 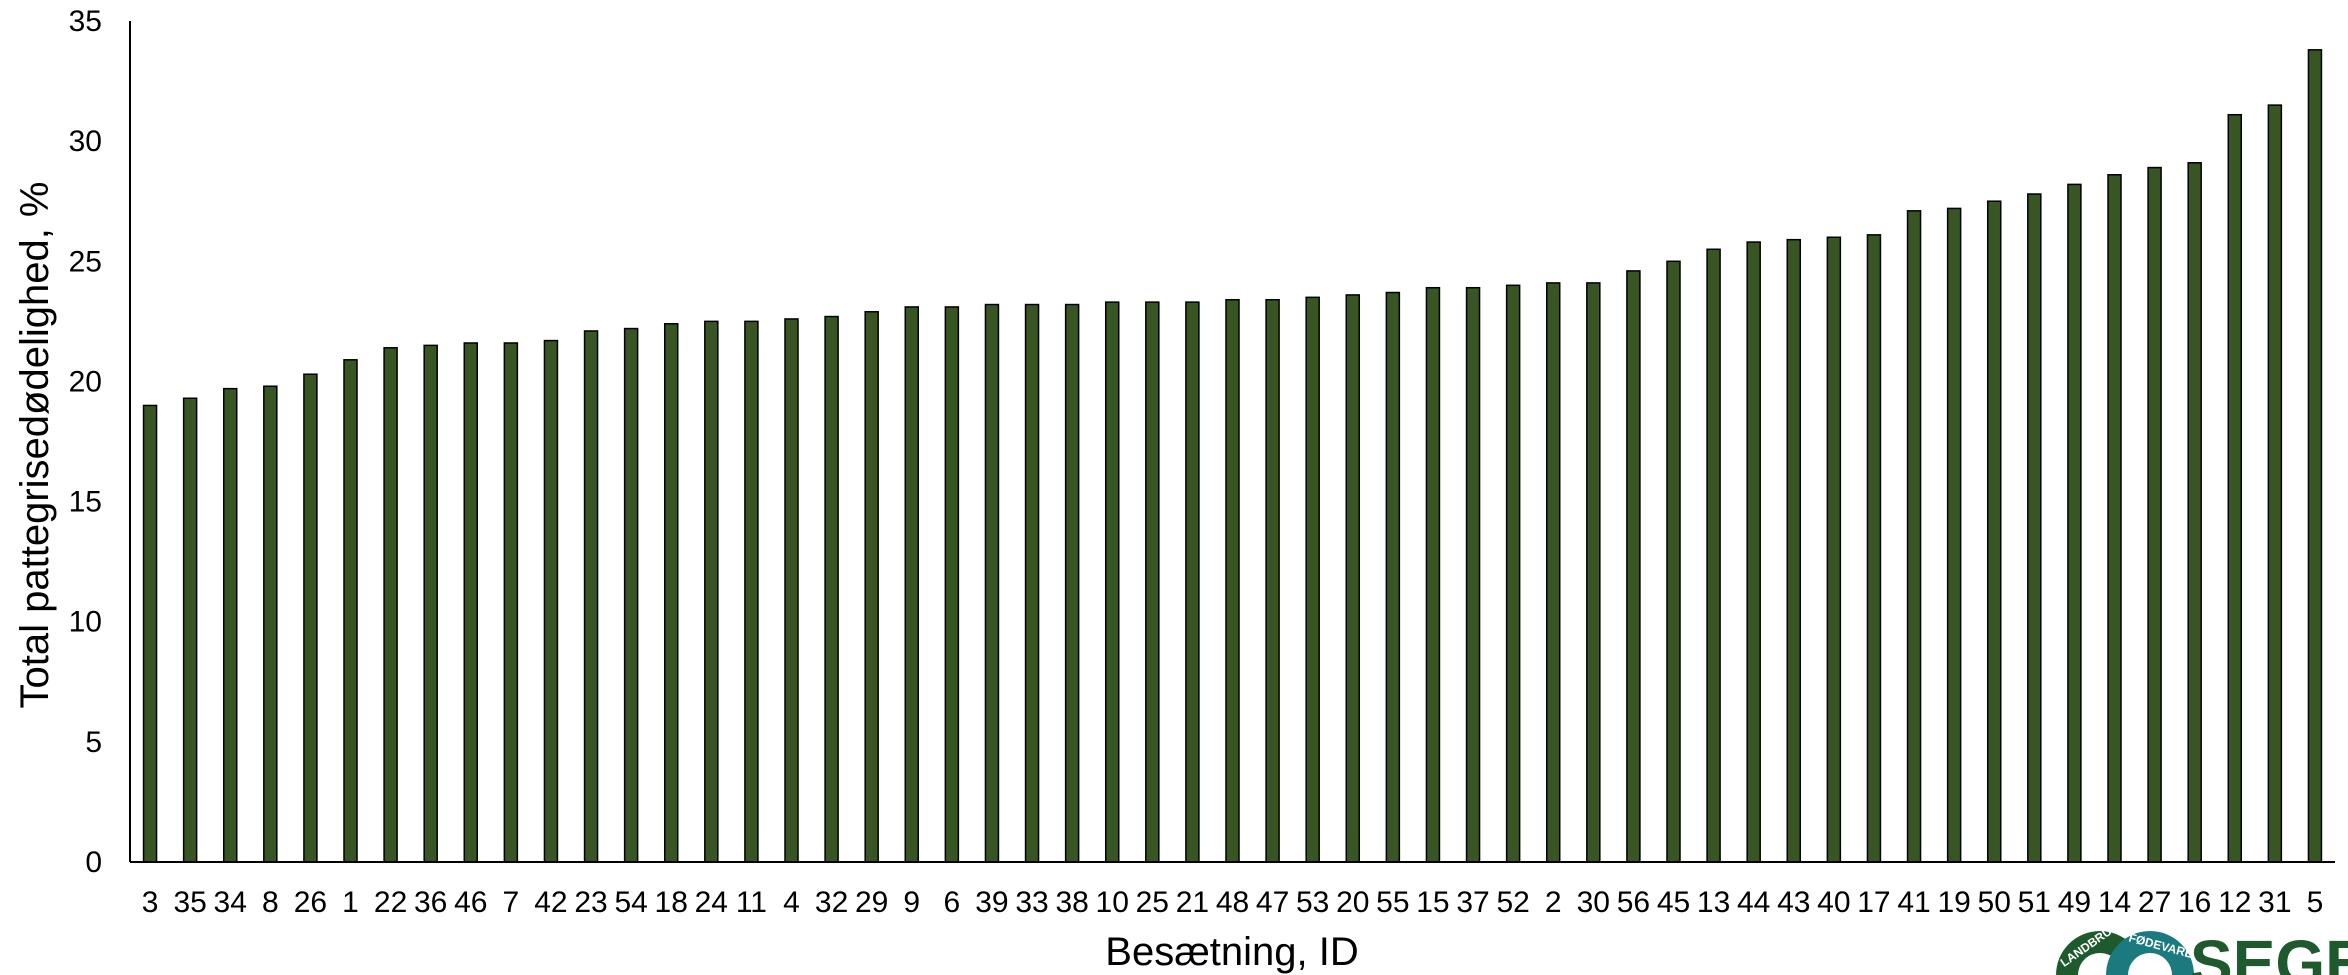 I want to click on y-tick-label: 35, so click(x=85, y=21).